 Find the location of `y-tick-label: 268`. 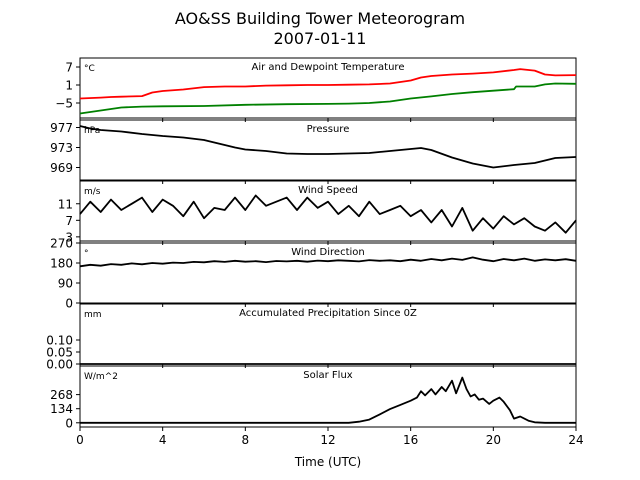

y-tick-label: 268 is located at coordinates (61, 395).